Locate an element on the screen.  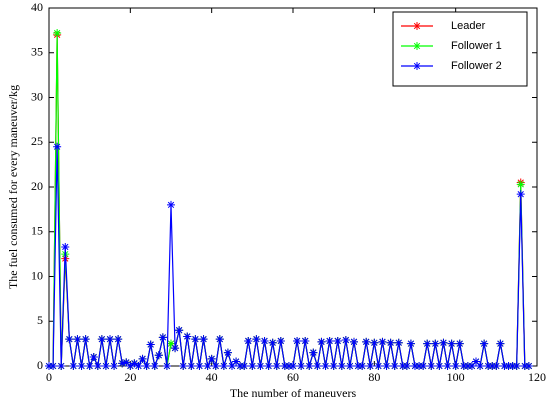
x-tick-label: 40 is located at coordinates (212, 377).